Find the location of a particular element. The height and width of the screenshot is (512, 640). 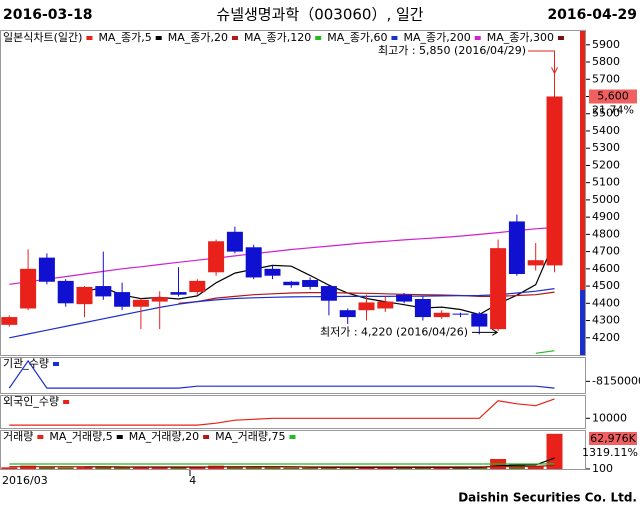

y-tick-label: 5800 is located at coordinates (606, 61).